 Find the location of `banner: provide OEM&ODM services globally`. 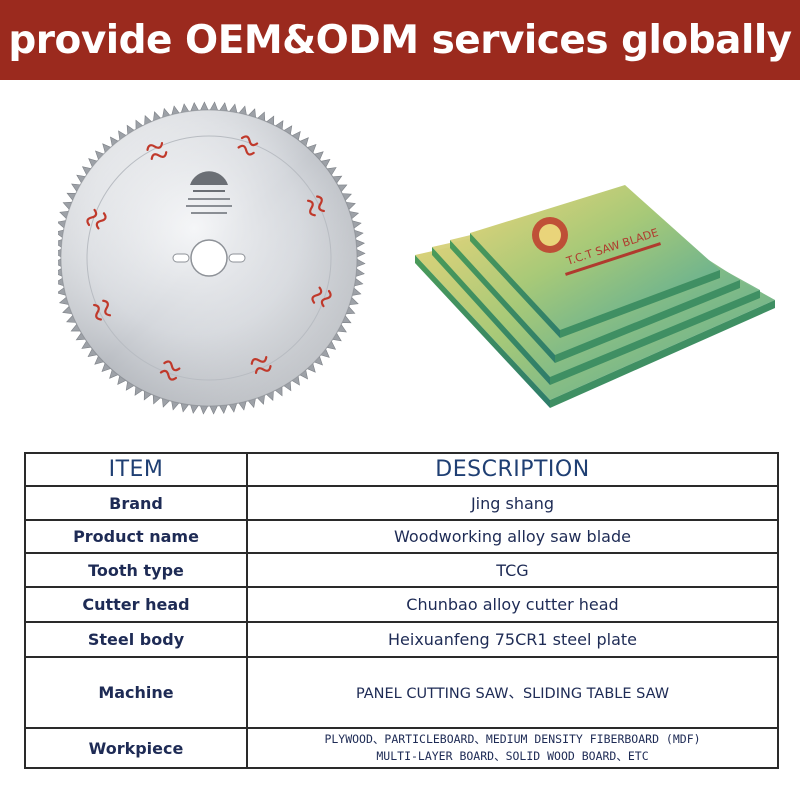

banner: provide OEM&ODM services globally is located at coordinates (400, 40).